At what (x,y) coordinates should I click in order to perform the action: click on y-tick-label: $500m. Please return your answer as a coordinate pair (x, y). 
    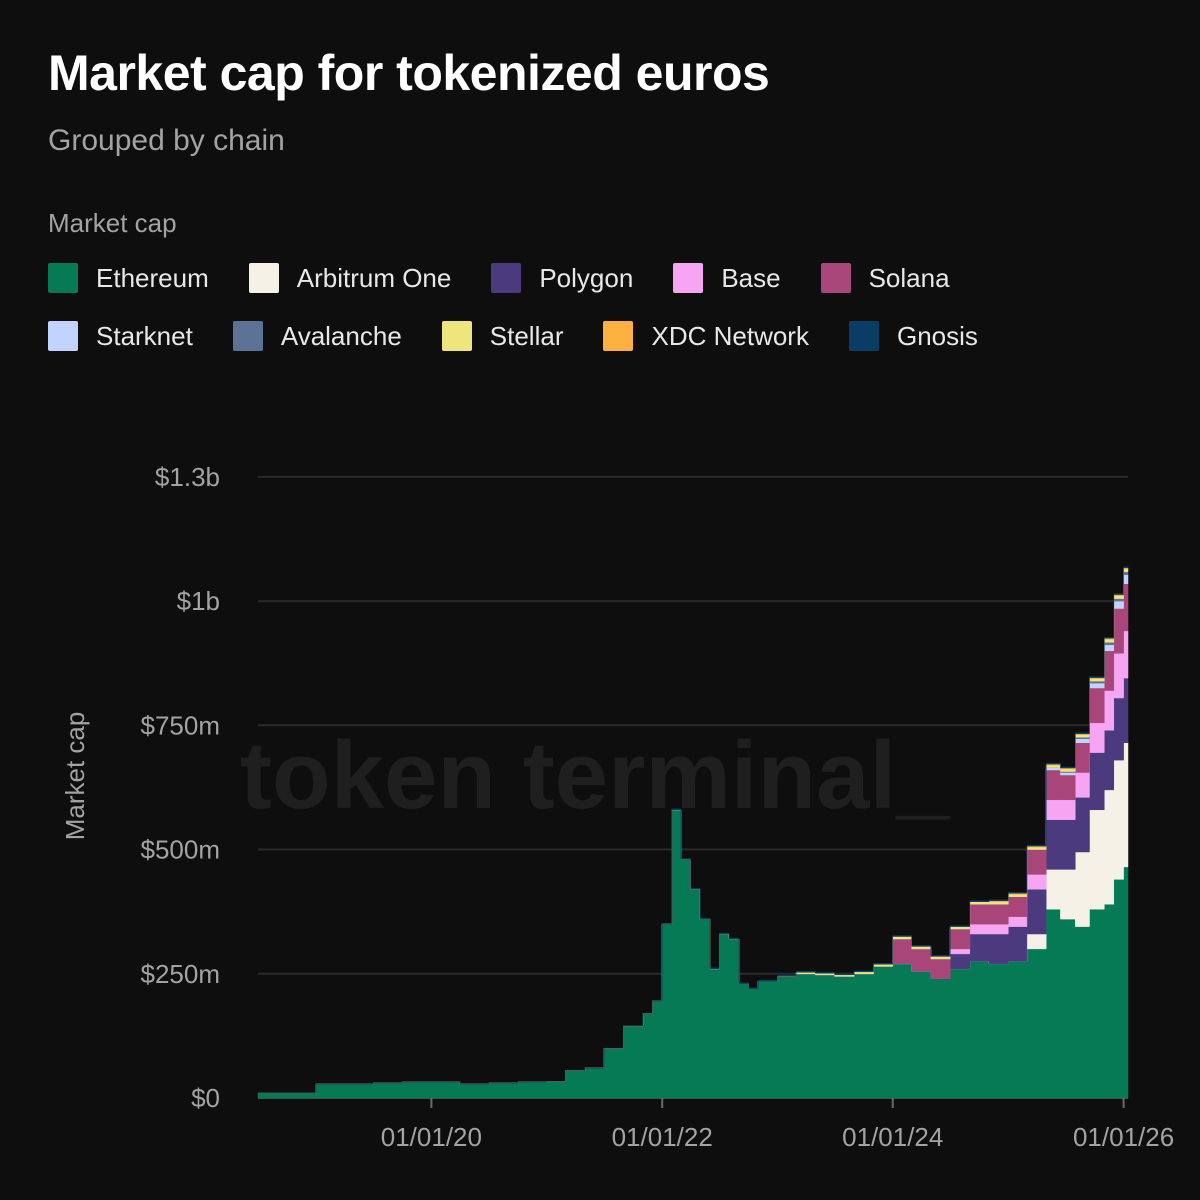
    Looking at the image, I should click on (181, 850).